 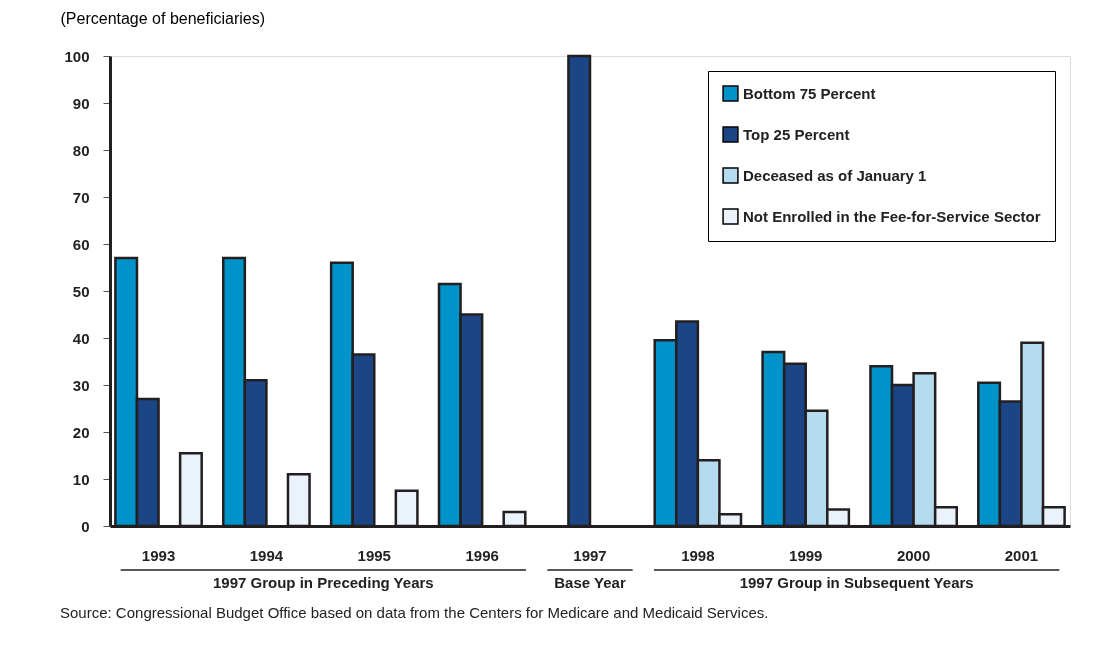 What do you see at coordinates (806, 555) in the screenshot?
I see `x-tick-label: 1999` at bounding box center [806, 555].